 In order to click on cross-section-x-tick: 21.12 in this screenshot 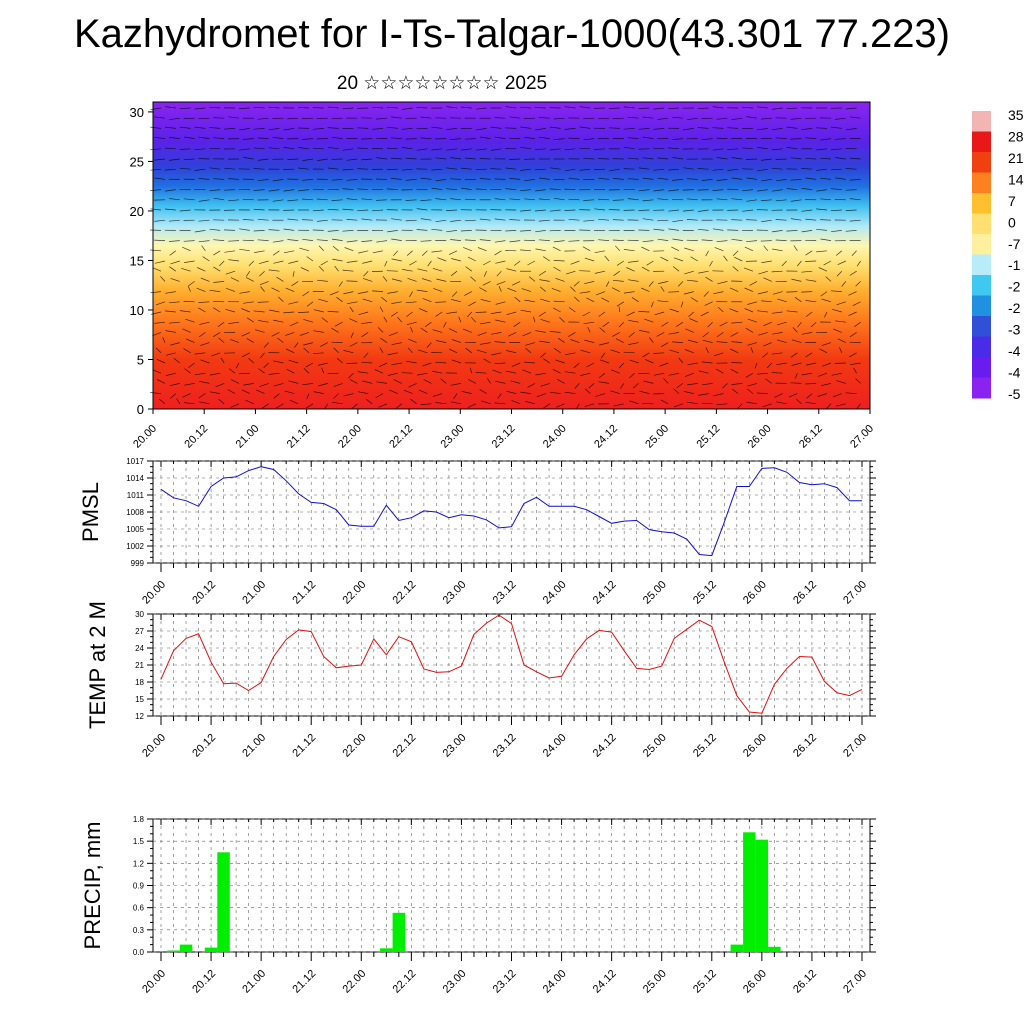, I will do `click(299, 437)`.